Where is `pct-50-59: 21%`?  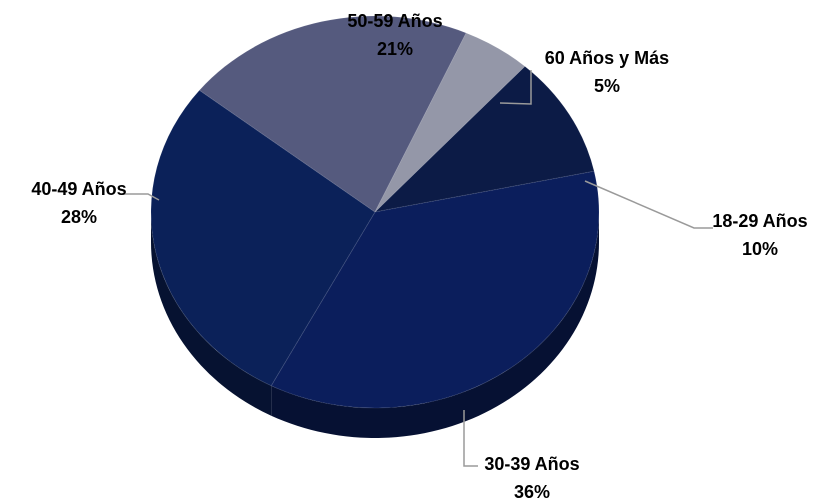 pct-50-59: 21% is located at coordinates (395, 49).